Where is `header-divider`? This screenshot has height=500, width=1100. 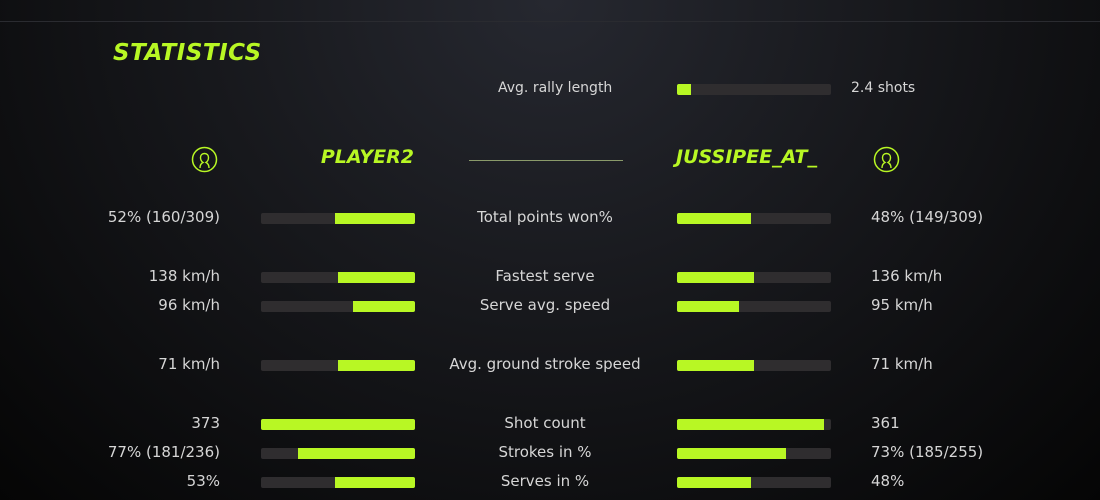 header-divider is located at coordinates (546, 160).